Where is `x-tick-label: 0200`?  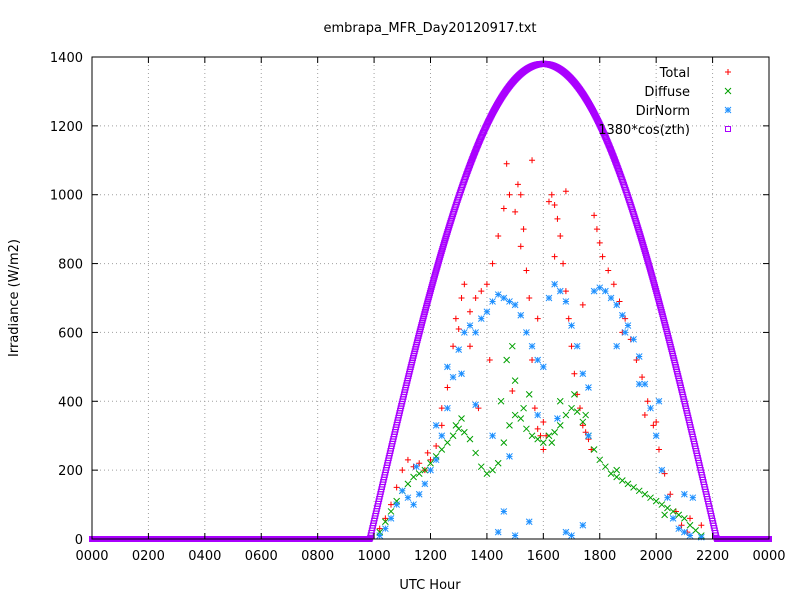 x-tick-label: 0200 is located at coordinates (148, 556).